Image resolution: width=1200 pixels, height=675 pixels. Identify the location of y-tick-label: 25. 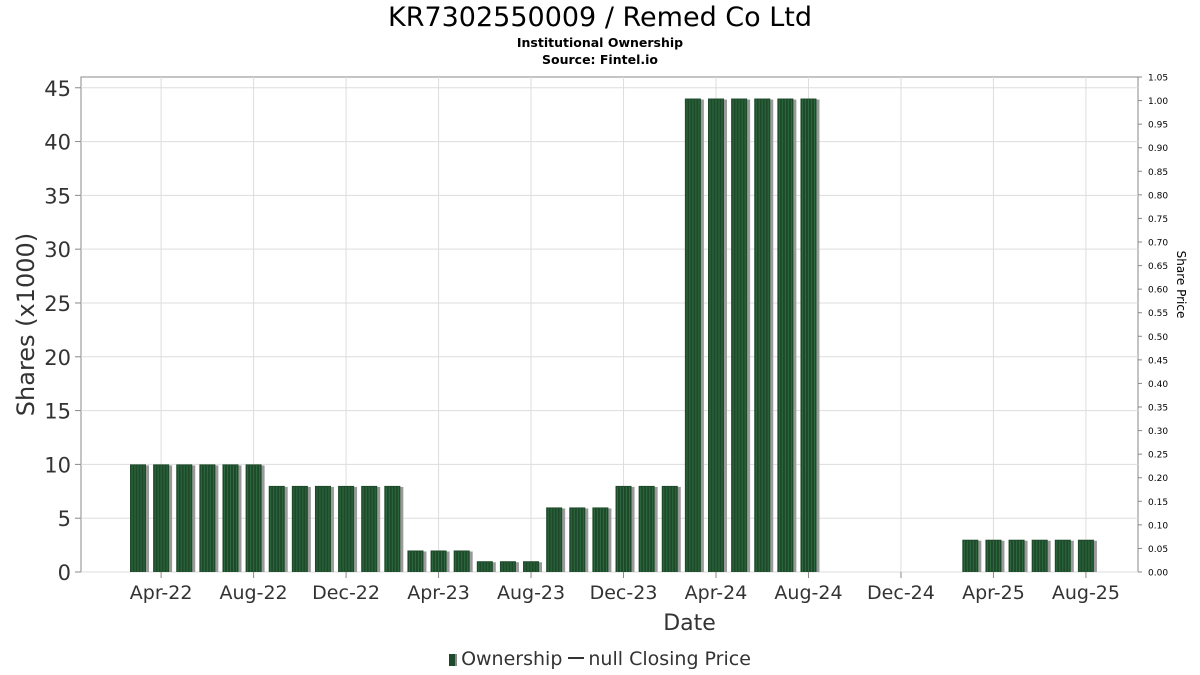
(57, 304).